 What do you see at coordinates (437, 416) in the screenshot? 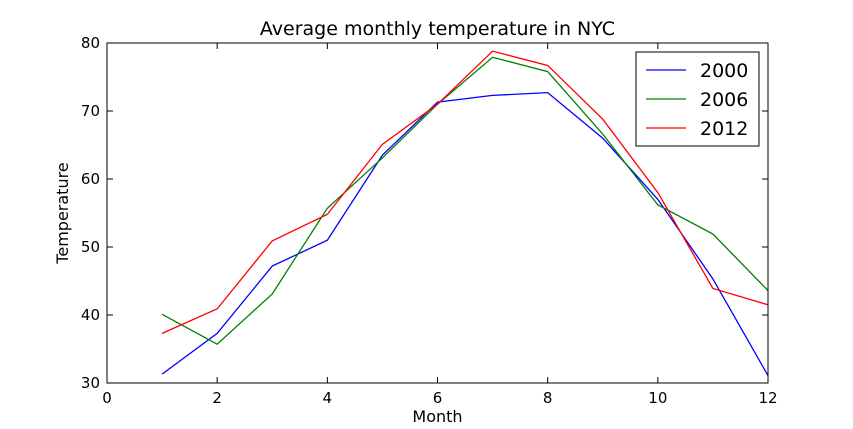
I see `x-axis-label: Month` at bounding box center [437, 416].